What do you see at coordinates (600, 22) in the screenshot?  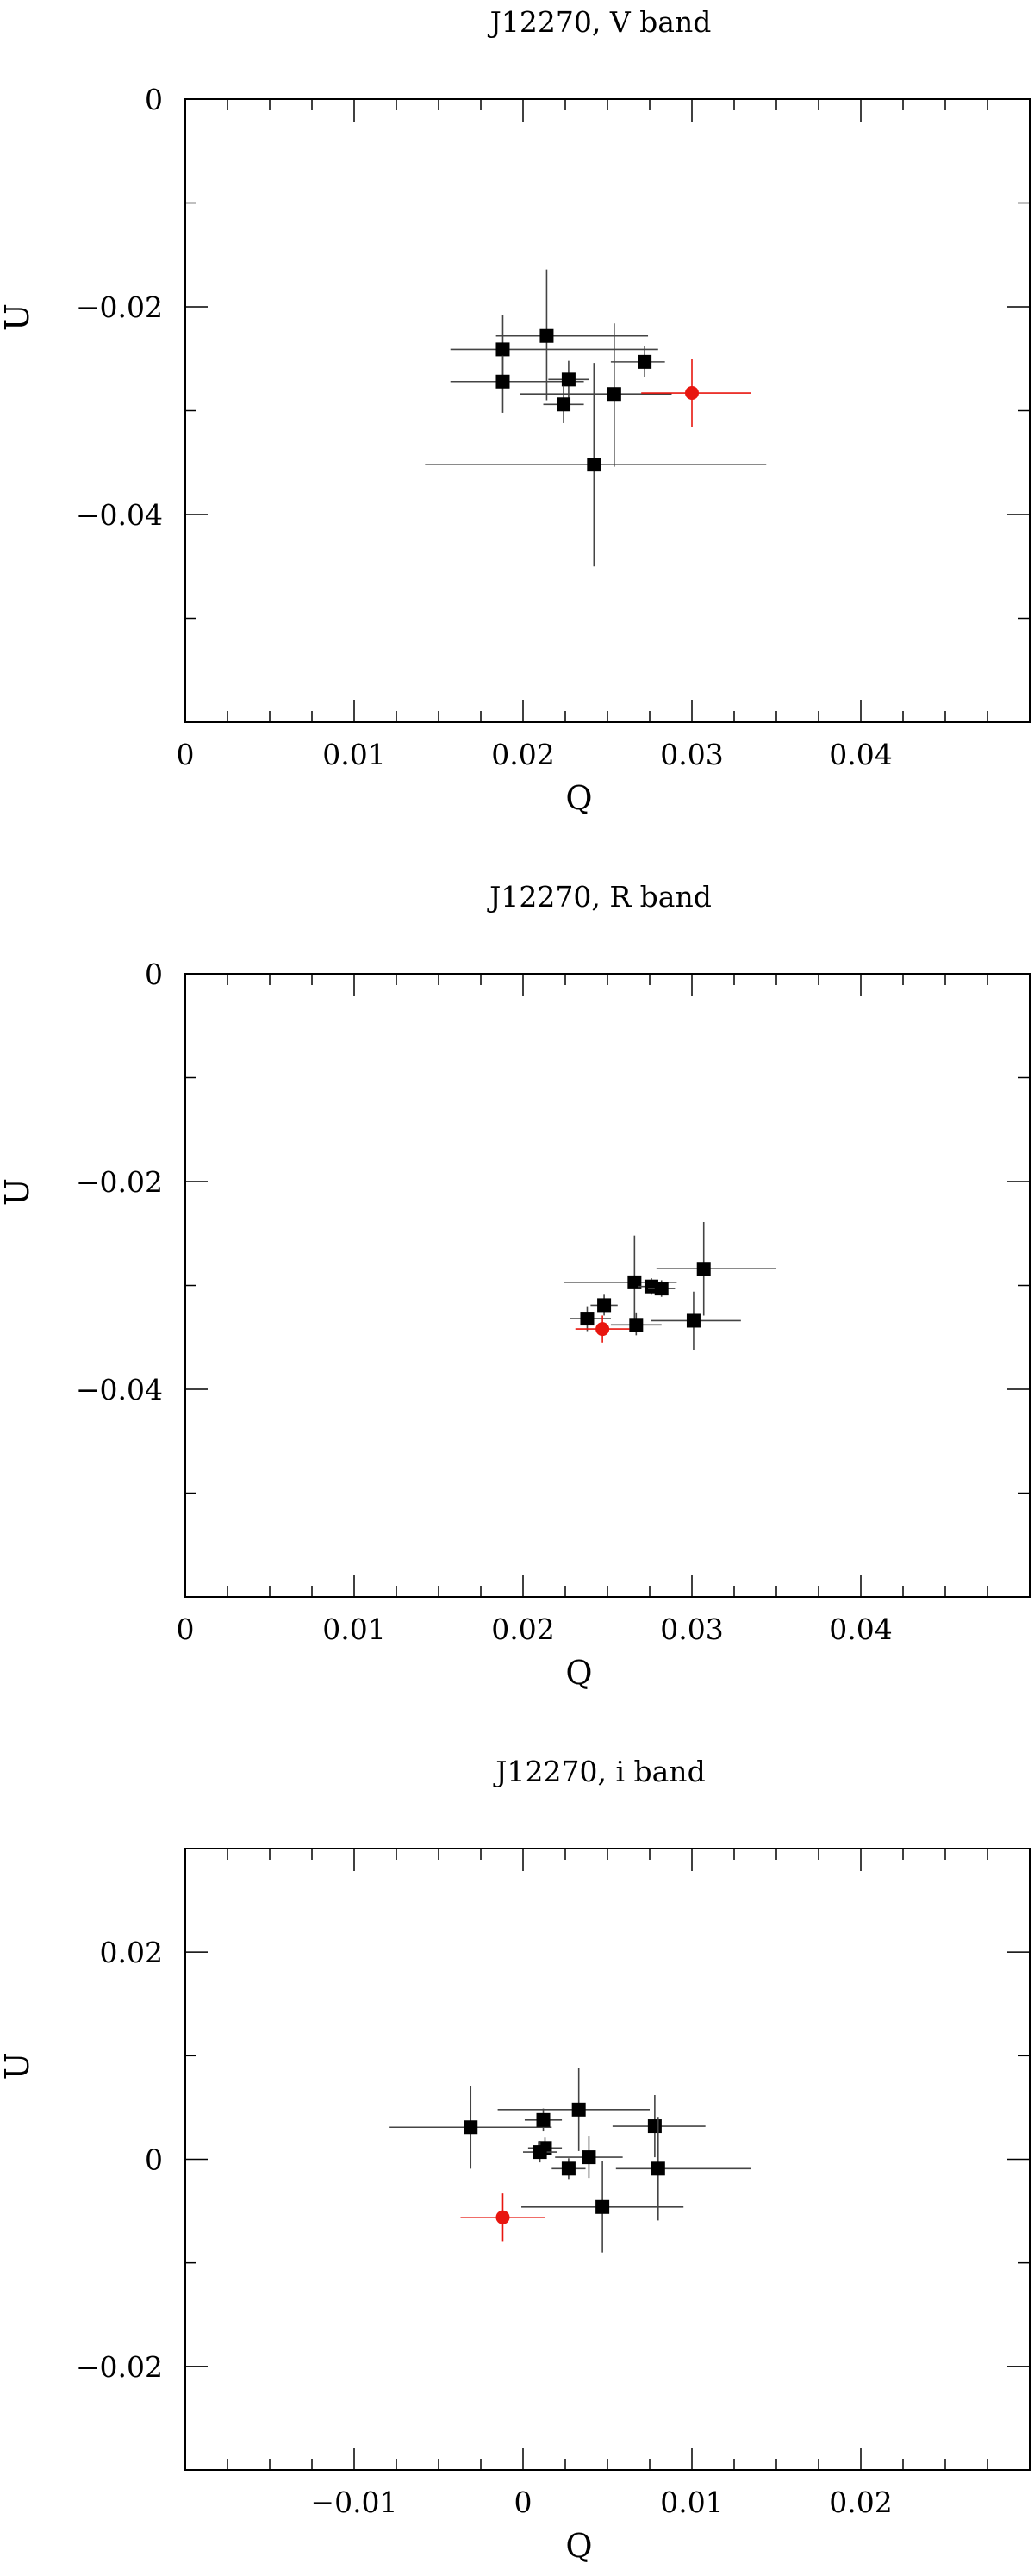 I see `chart-title: J12270, V band` at bounding box center [600, 22].